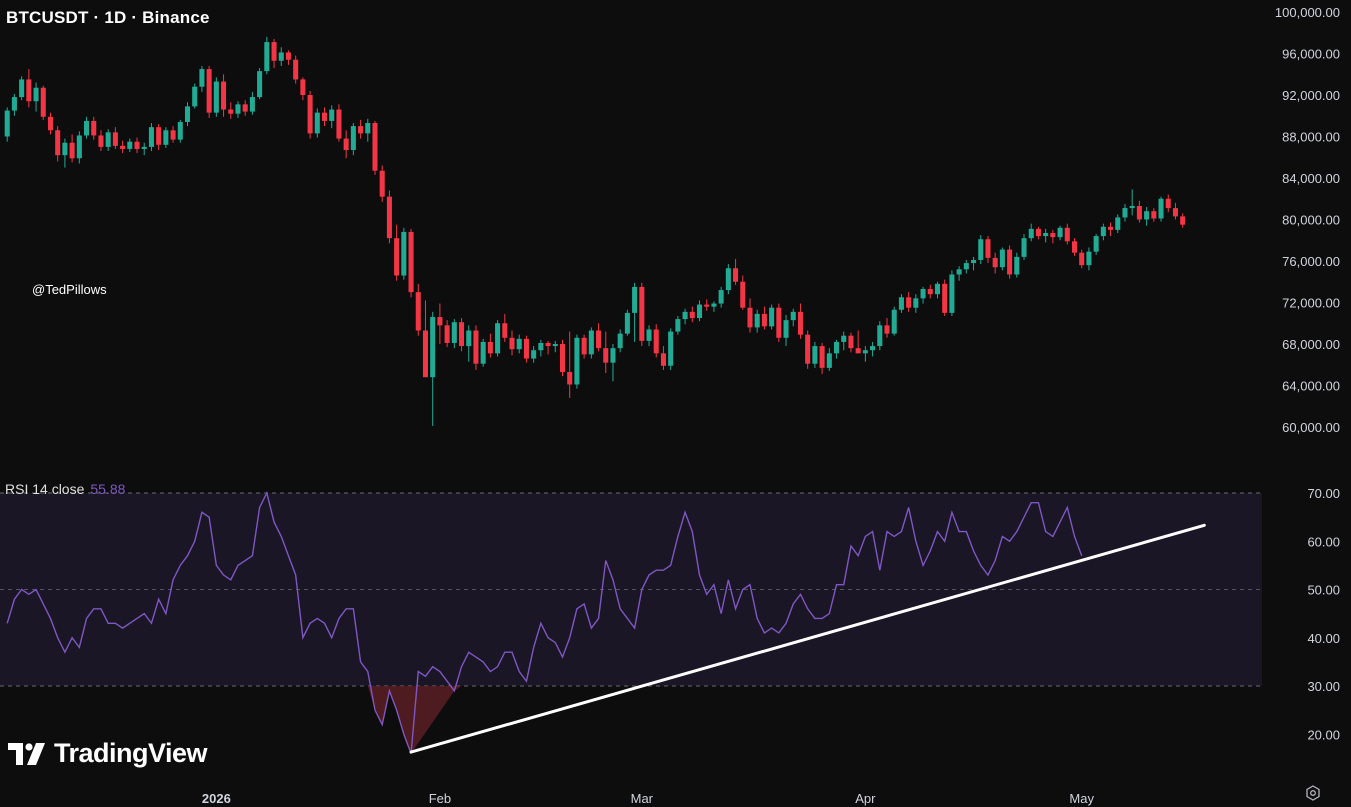  I want to click on tradingview-logo: TradingView, so click(108, 753).